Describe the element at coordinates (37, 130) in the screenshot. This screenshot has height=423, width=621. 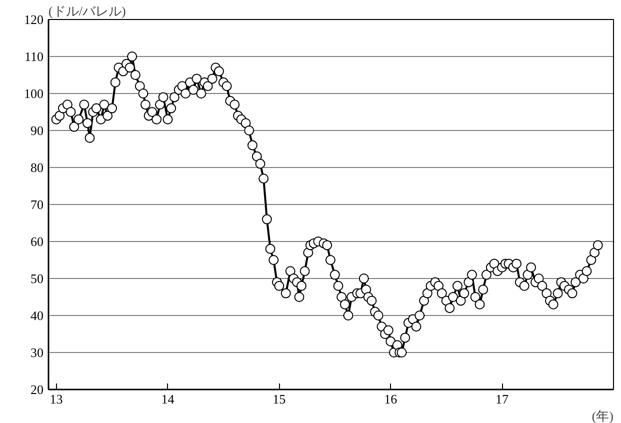
I see `y-tick-label: 90` at that location.